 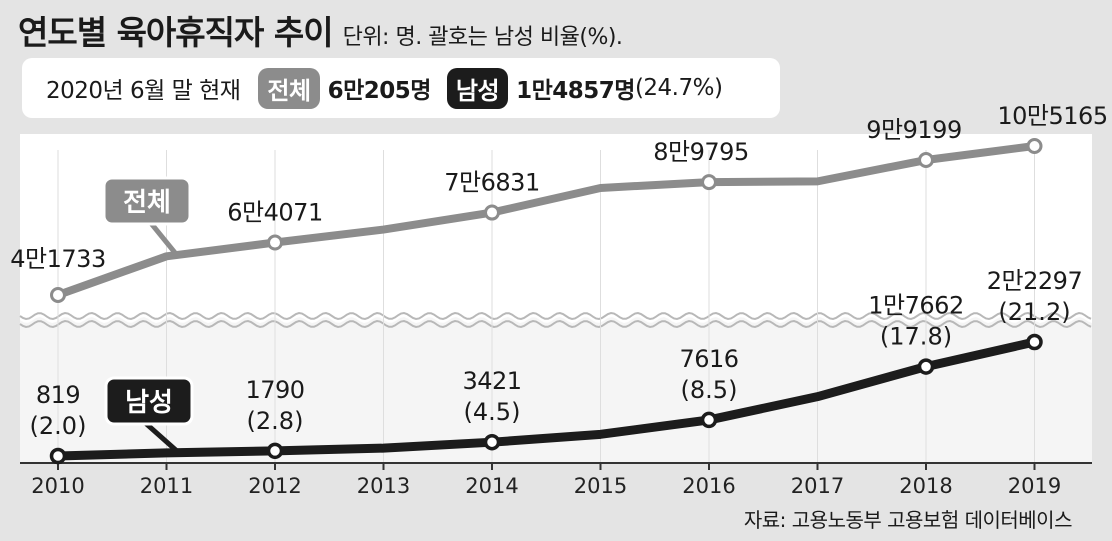 What do you see at coordinates (708, 359) in the screenshot?
I see `male-value-label-2016: 7616` at bounding box center [708, 359].